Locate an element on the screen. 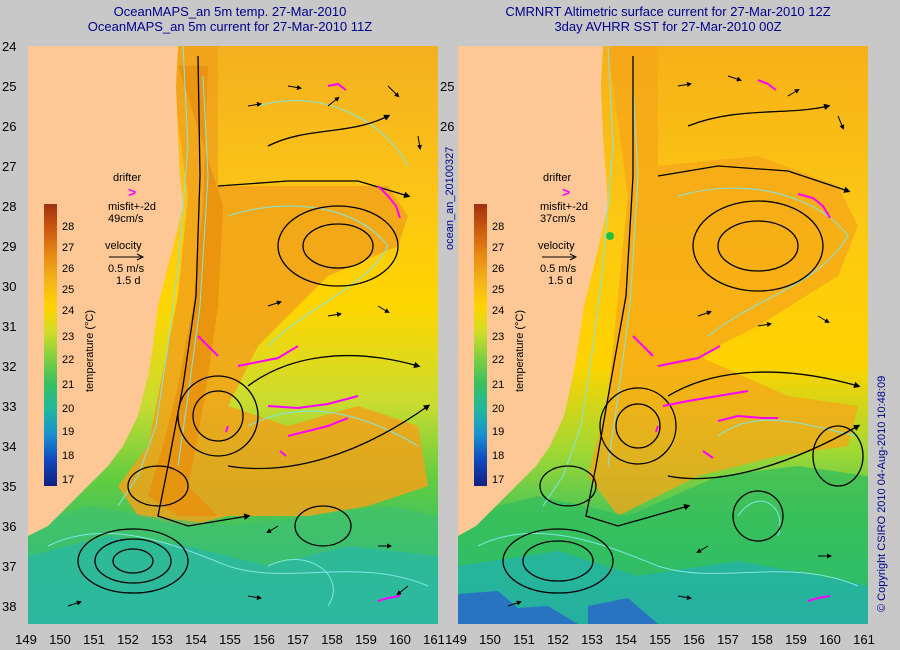 This screenshot has width=900, height=650. y-label: 31 is located at coordinates (9, 326).